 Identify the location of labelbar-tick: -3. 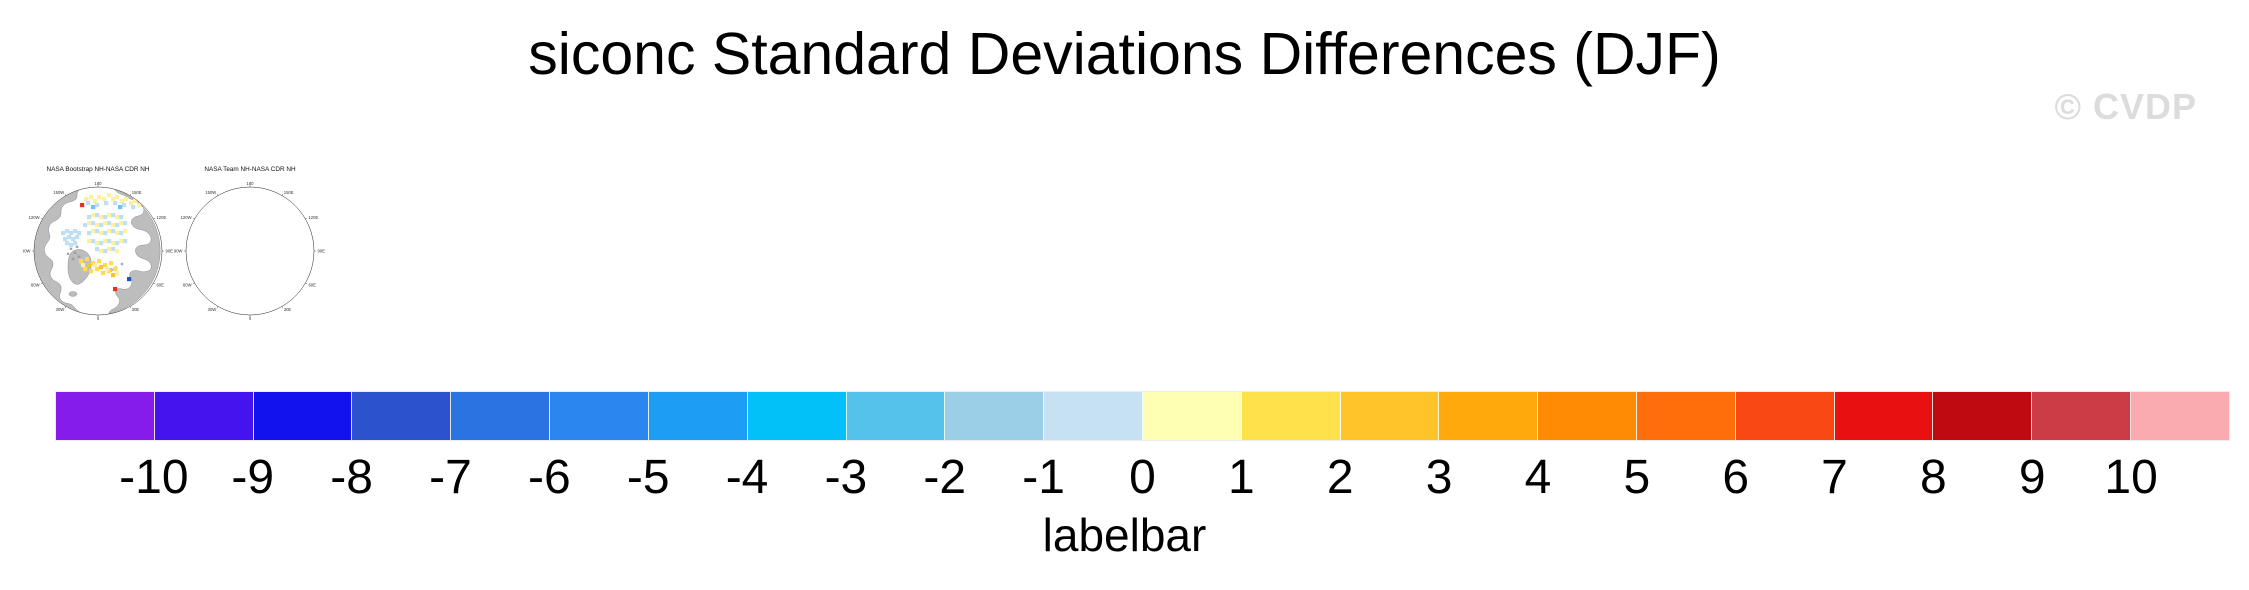
(846, 477).